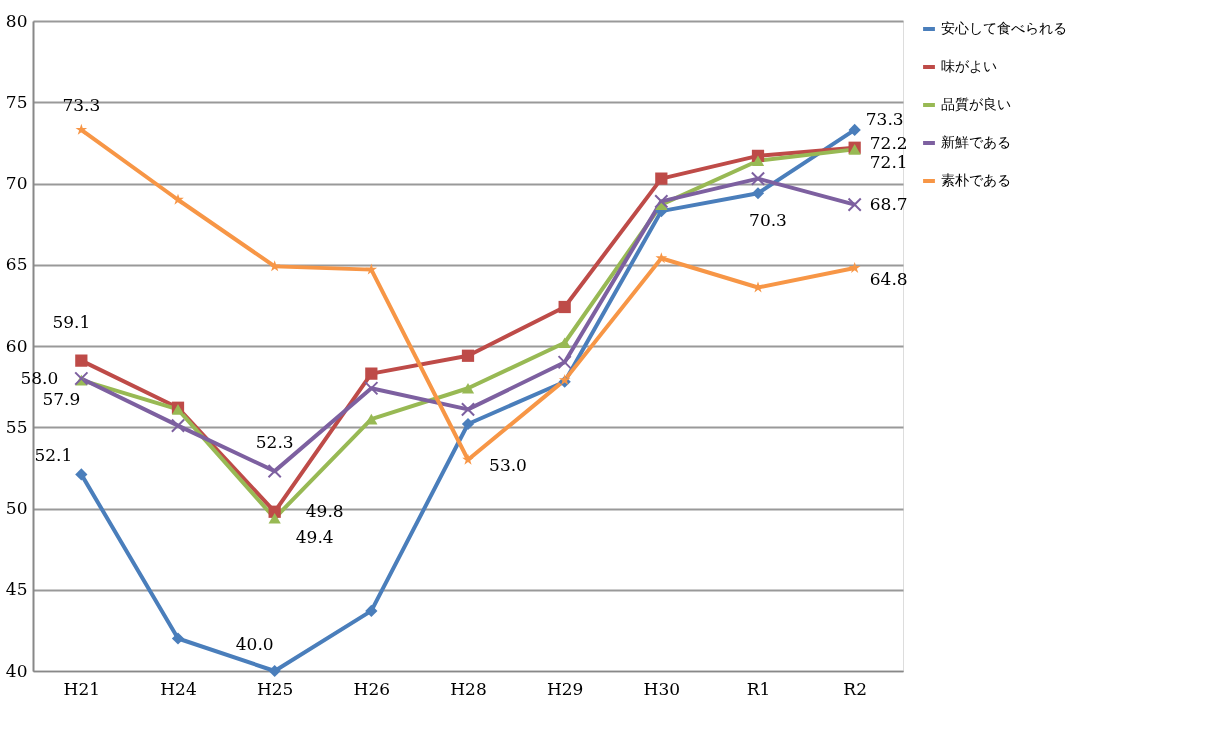  Describe the element at coordinates (16, 670) in the screenshot. I see `y-tick-label: 40` at that location.